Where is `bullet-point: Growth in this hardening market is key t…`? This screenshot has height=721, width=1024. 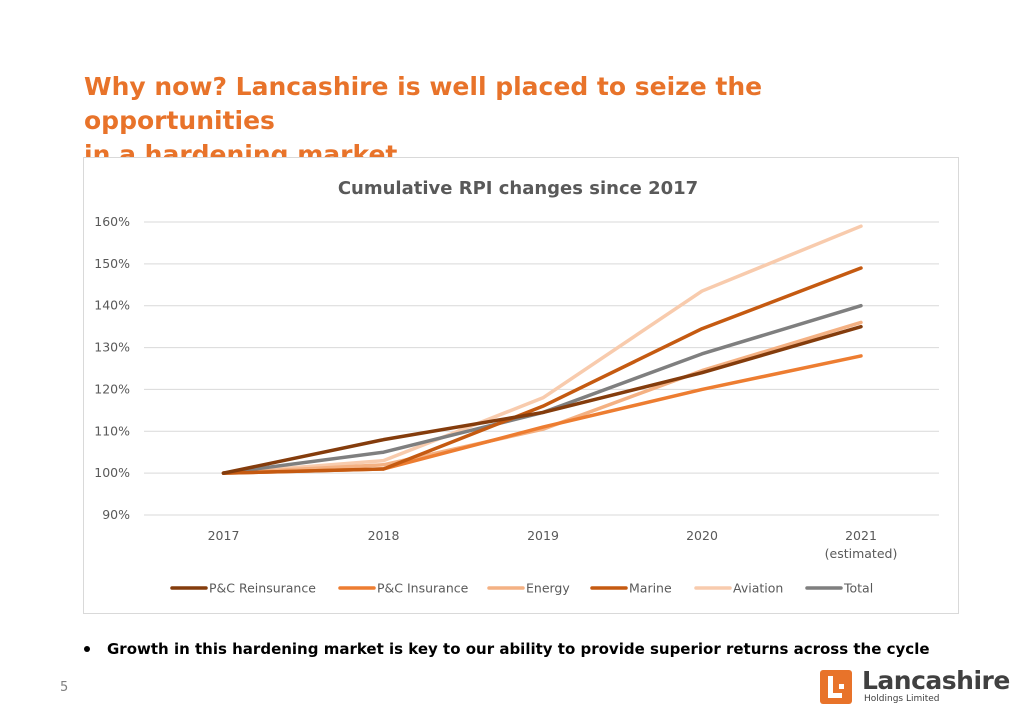
bullet-point: Growth in this hardening market is key t… is located at coordinates (534, 649).